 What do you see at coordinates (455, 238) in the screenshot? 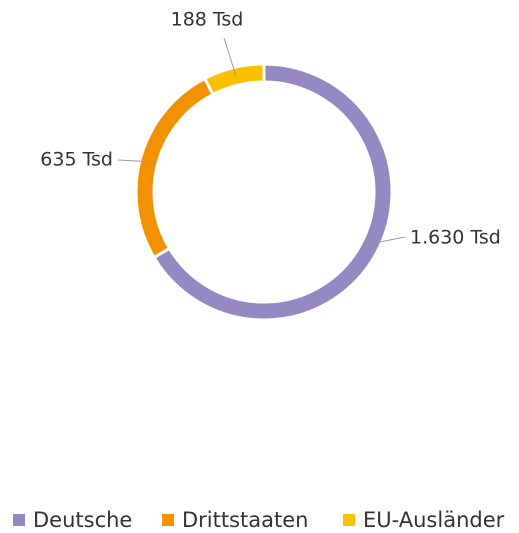
I see `data-label: 1.630 Tsd` at bounding box center [455, 238].